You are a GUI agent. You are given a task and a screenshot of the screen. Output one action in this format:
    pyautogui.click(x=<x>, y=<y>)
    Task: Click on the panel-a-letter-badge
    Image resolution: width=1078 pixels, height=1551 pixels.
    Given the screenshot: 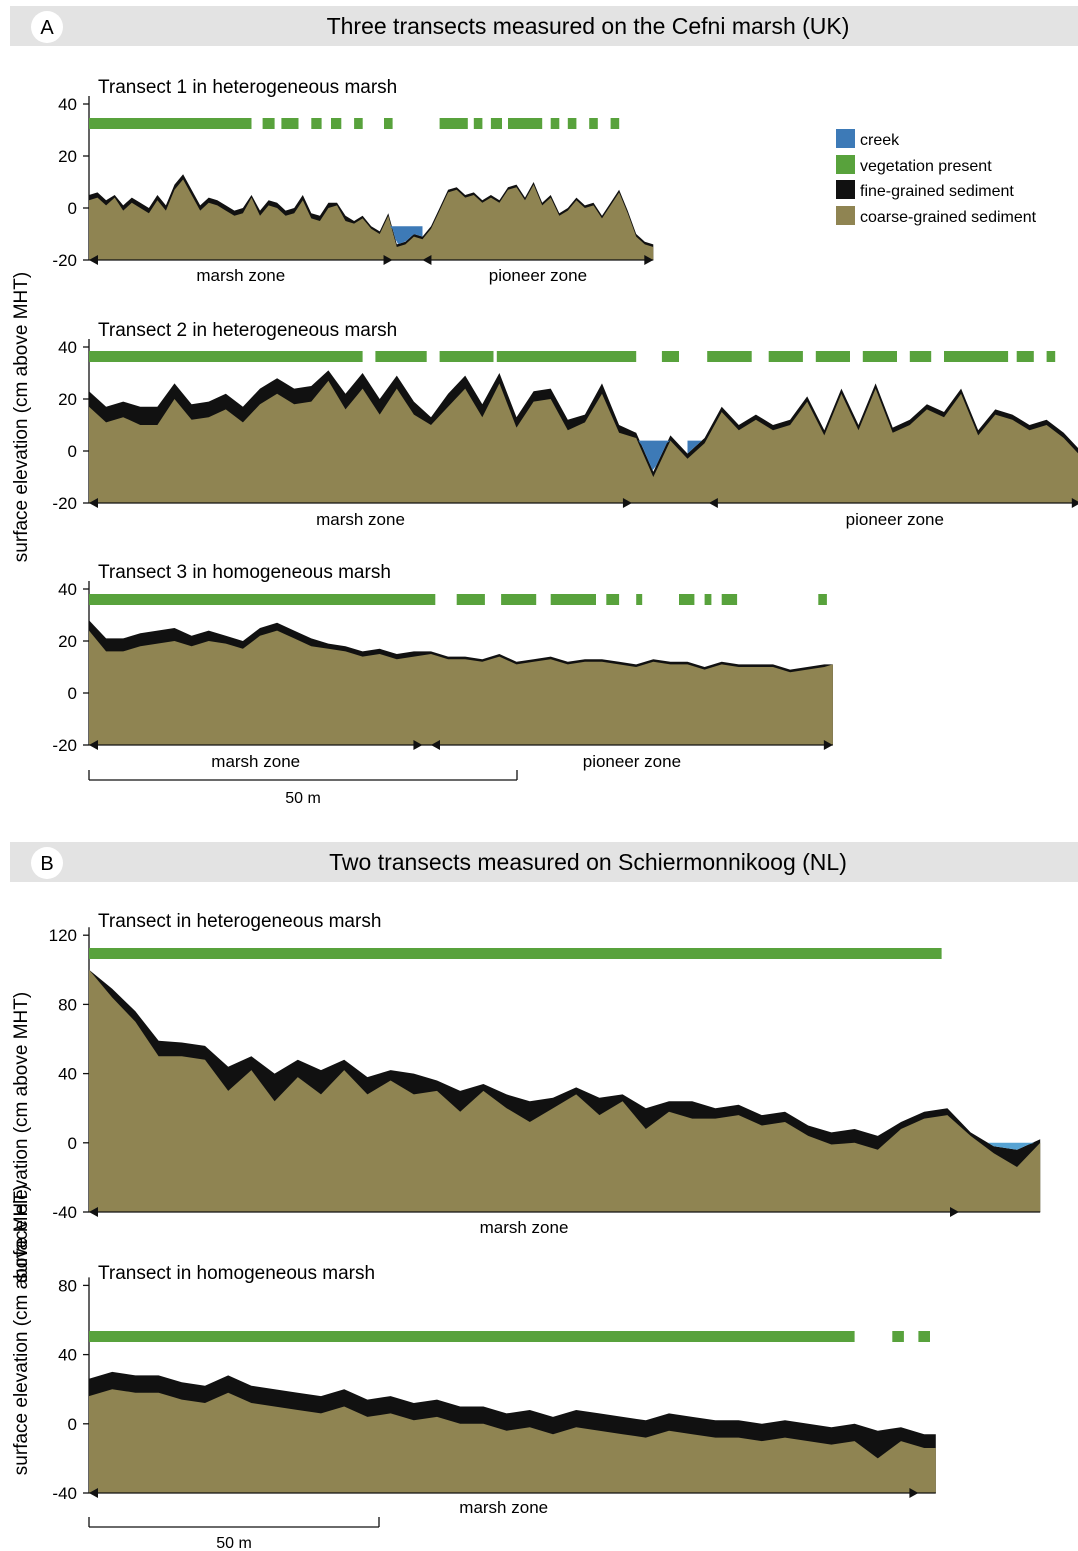 What is the action you would take?
    pyautogui.click(x=47, y=27)
    